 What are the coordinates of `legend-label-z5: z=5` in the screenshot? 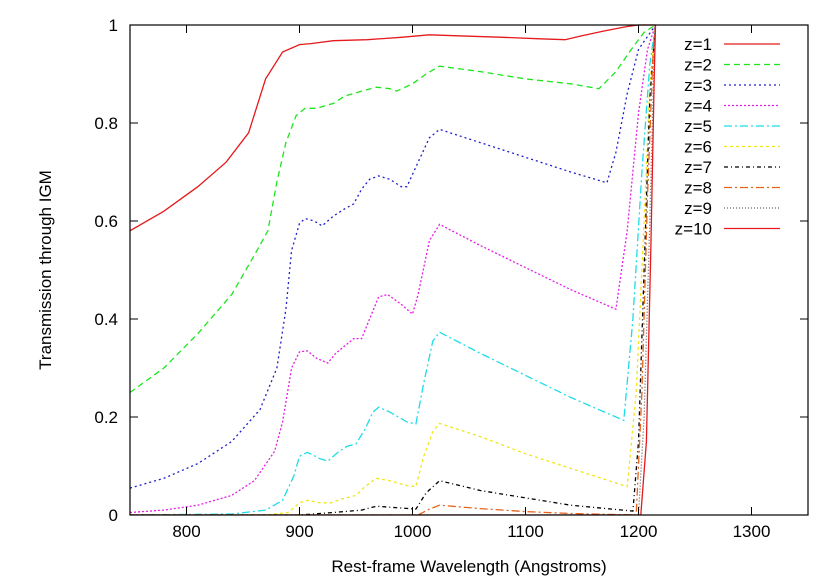 It's located at (698, 126).